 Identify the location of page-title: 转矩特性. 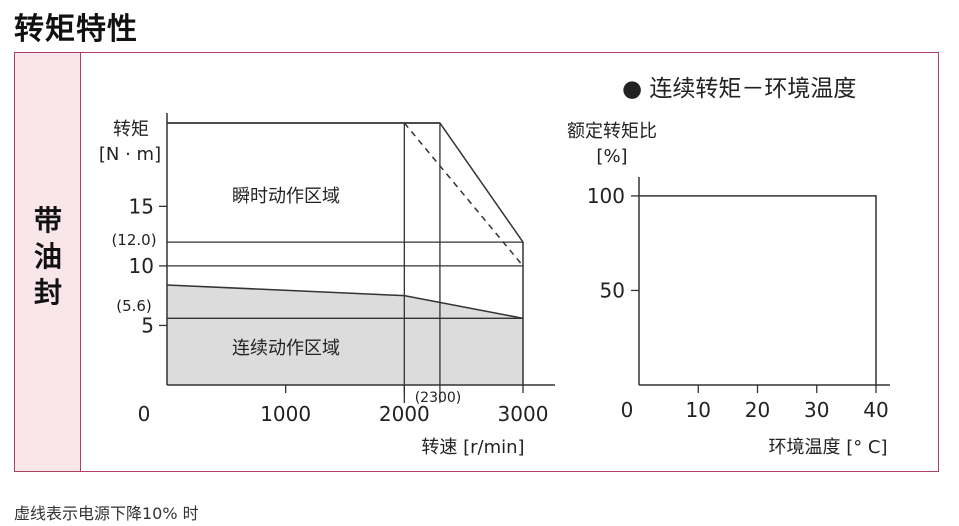
(76, 29).